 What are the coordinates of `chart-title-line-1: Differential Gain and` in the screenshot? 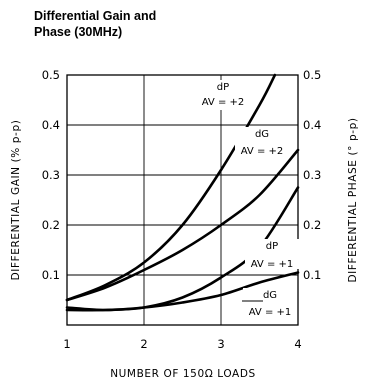 It's located at (95, 16).